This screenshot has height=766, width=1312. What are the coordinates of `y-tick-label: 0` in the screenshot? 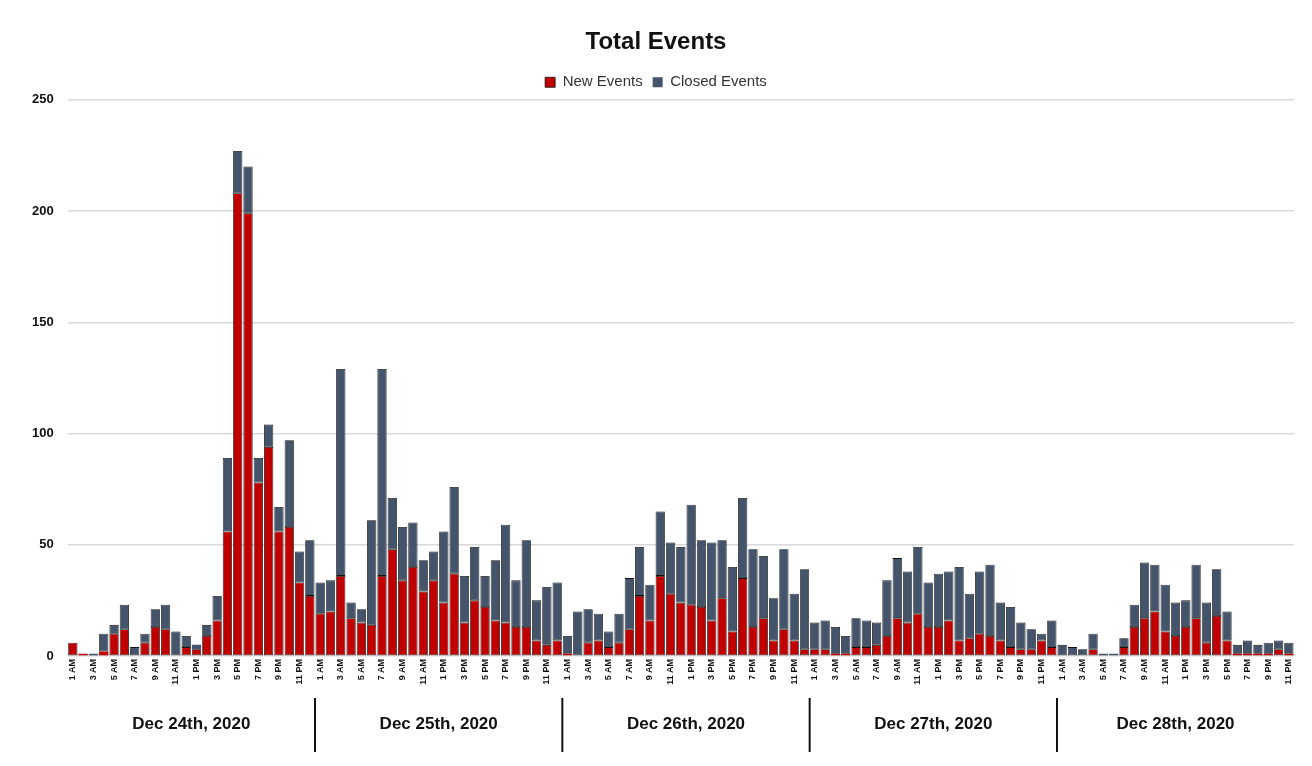 It's located at (50, 655).